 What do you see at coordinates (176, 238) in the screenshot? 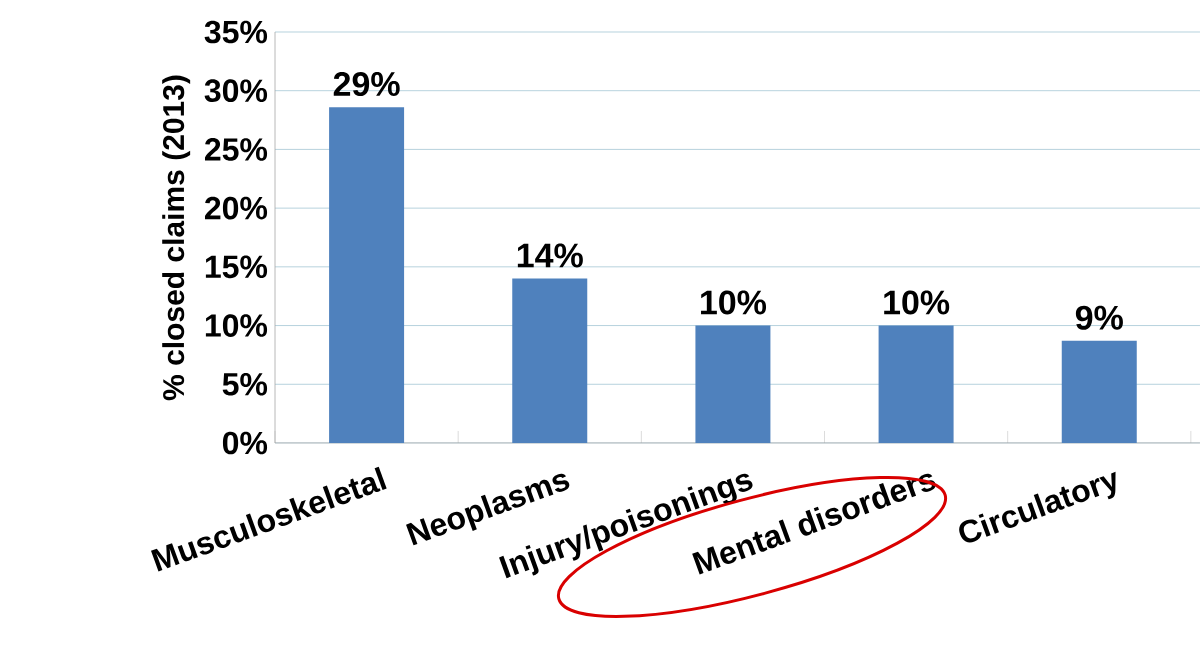
I see `y-axis-title: % closed claims (2013)` at bounding box center [176, 238].